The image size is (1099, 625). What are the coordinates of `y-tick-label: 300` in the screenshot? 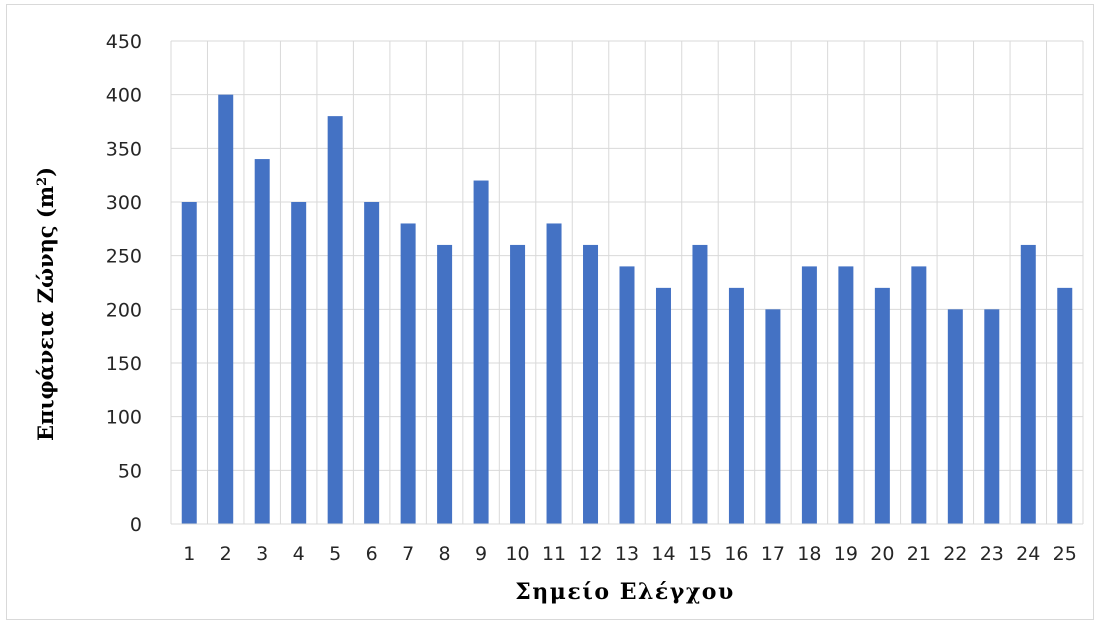 It's located at (124, 203).